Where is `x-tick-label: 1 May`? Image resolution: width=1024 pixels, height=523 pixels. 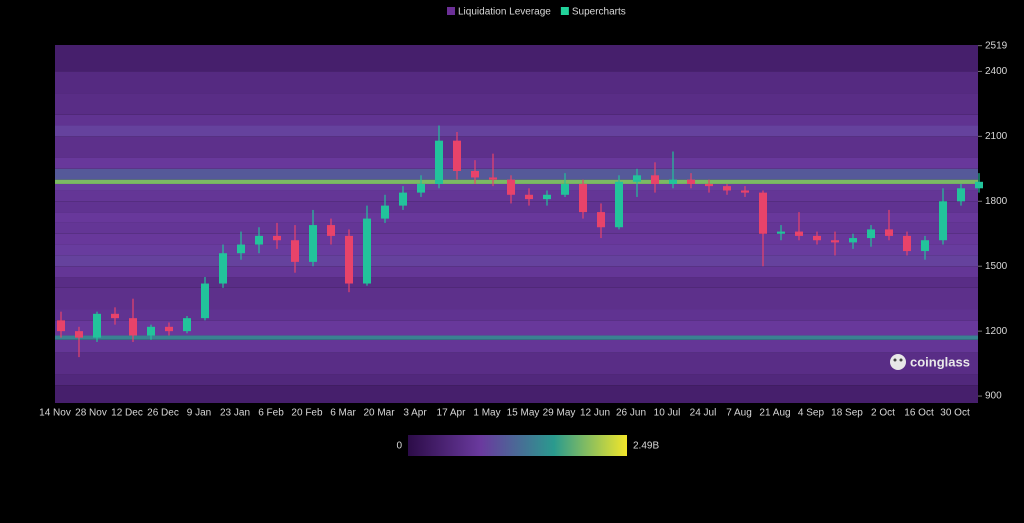 x-tick-label: 1 May is located at coordinates (486, 413).